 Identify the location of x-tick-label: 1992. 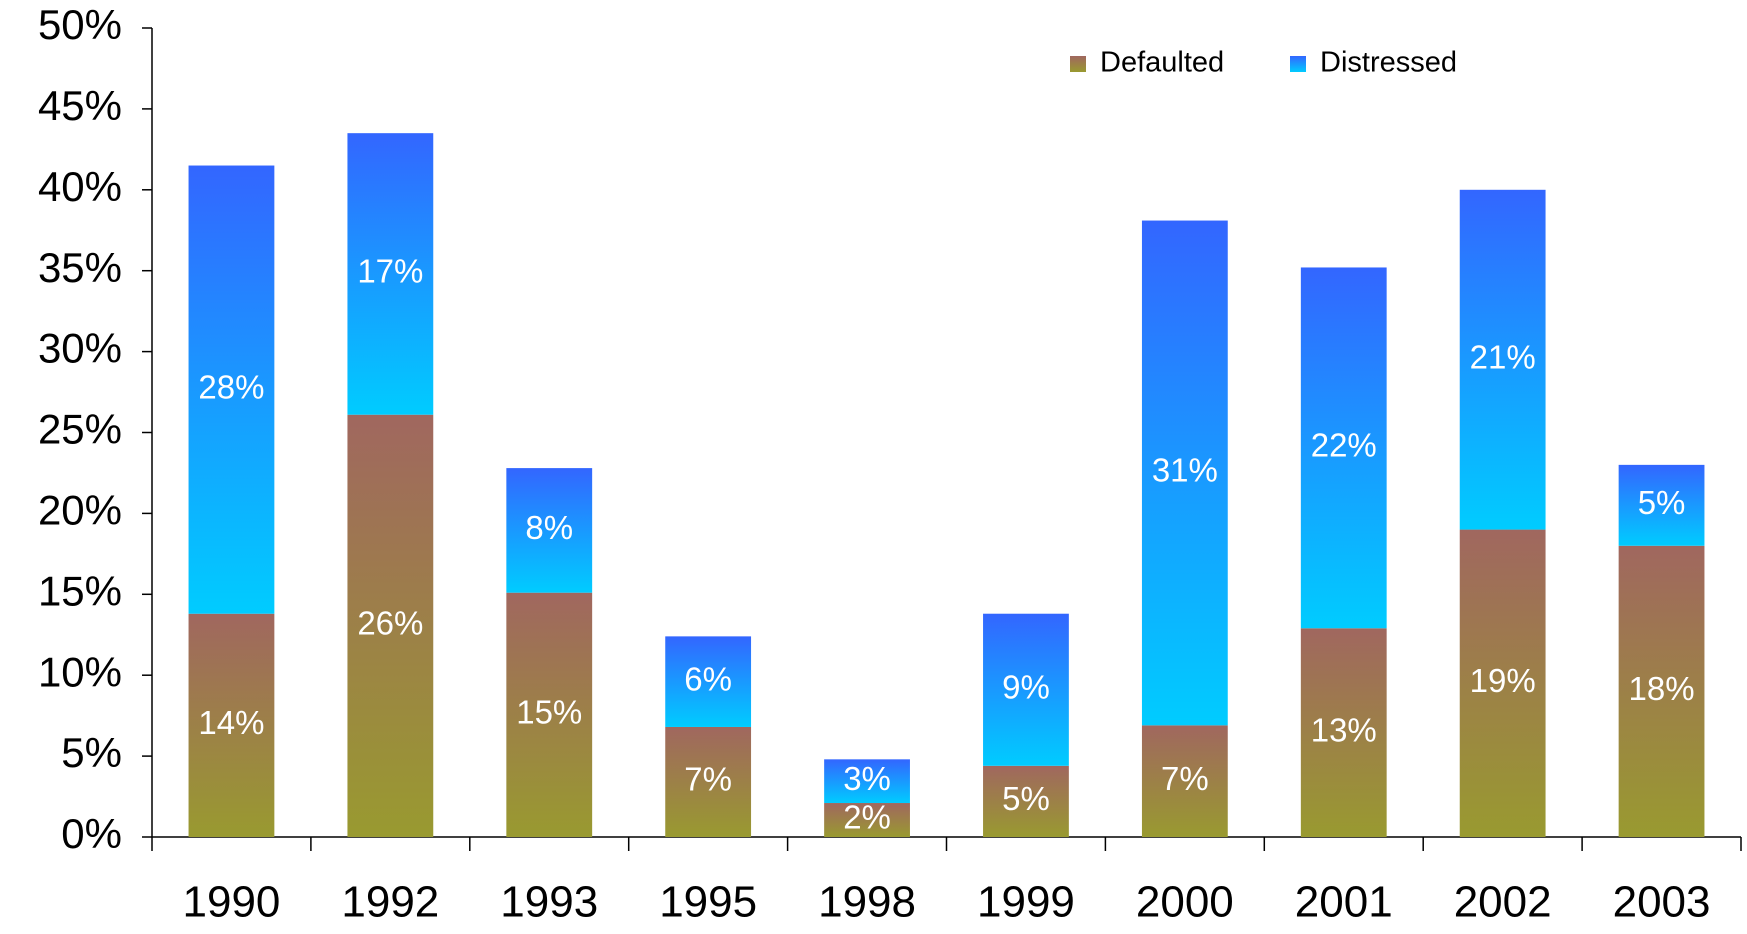
(390, 902).